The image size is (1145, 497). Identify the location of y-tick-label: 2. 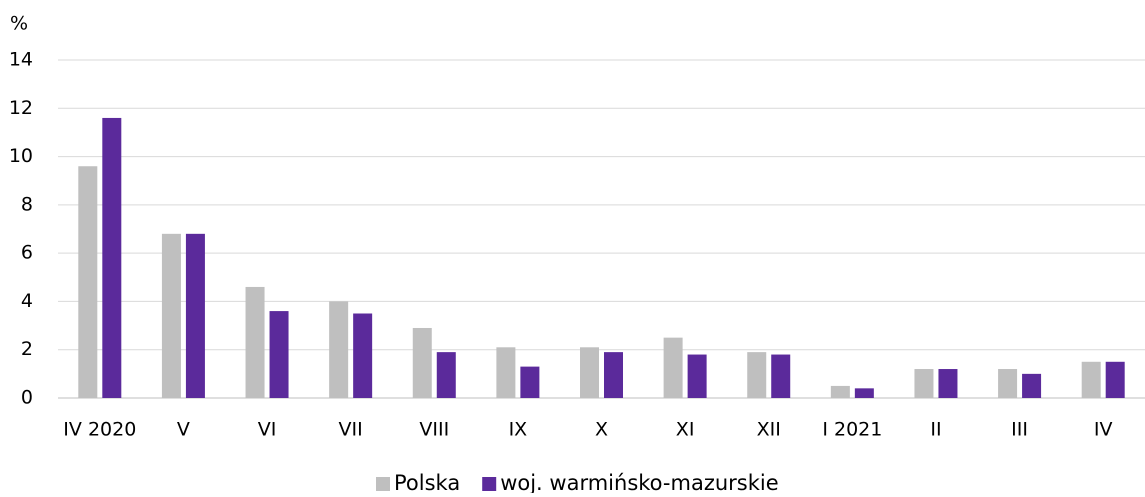
(27, 349).